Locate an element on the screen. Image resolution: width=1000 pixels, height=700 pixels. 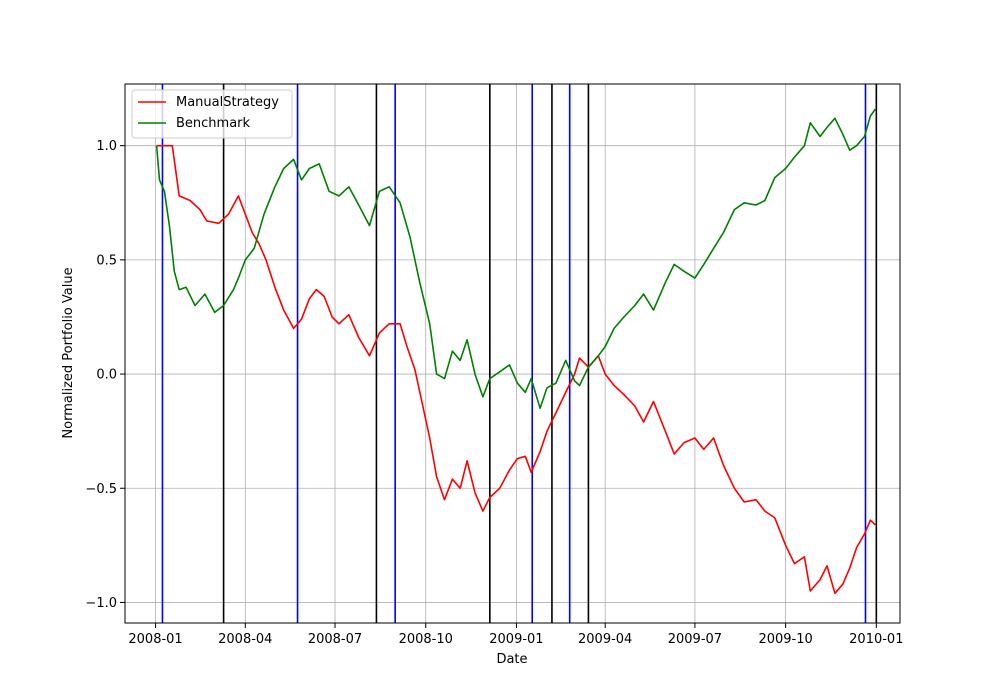
y-tick-label: 0.0 is located at coordinates (106, 375).